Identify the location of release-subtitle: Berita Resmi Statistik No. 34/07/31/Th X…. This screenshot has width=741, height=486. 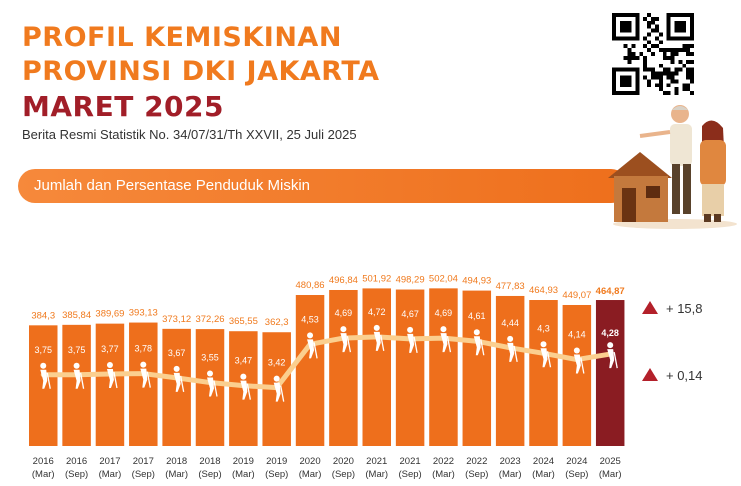
(189, 134).